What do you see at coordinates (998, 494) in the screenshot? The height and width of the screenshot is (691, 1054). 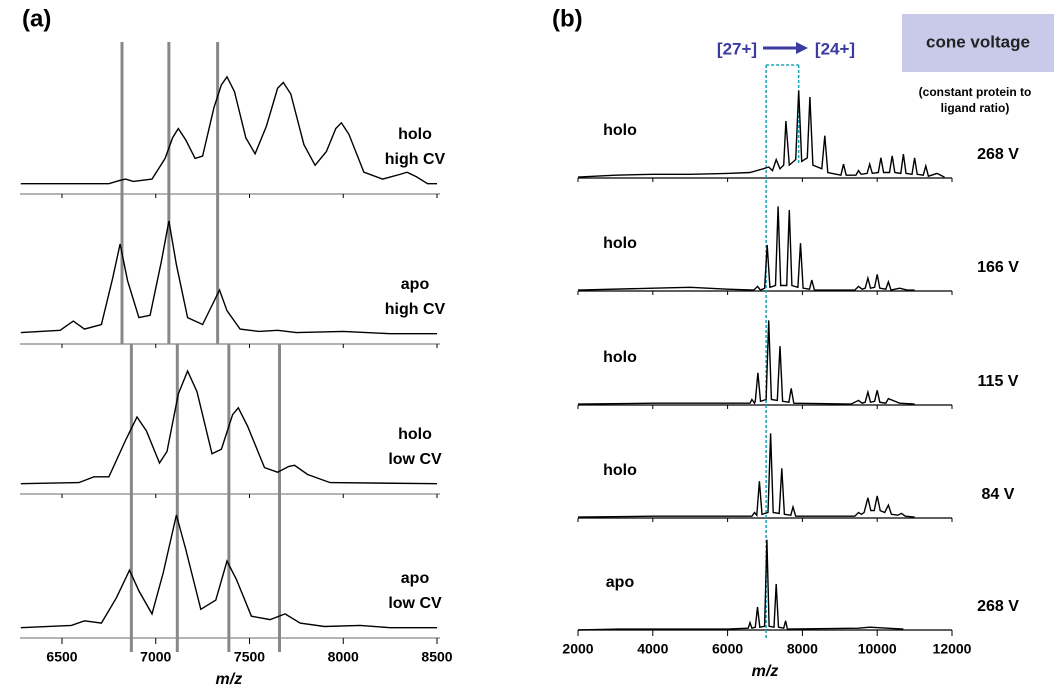 I see `voltage-label: 84 V` at bounding box center [998, 494].